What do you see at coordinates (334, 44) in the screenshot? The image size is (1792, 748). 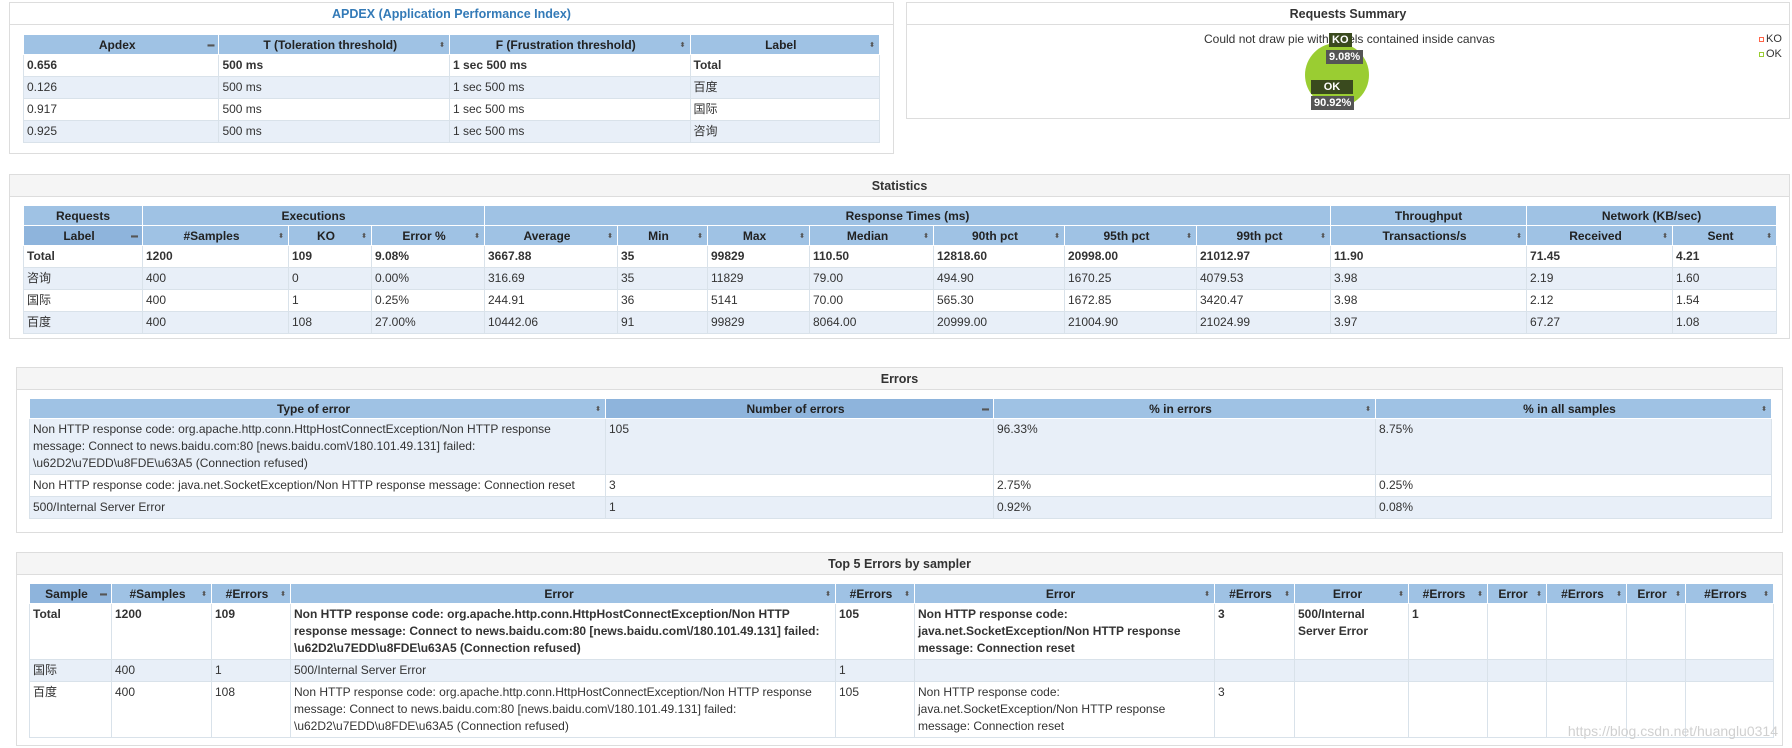 I see `apdex-col-t: T (Toleration threshold) ⬍` at bounding box center [334, 44].